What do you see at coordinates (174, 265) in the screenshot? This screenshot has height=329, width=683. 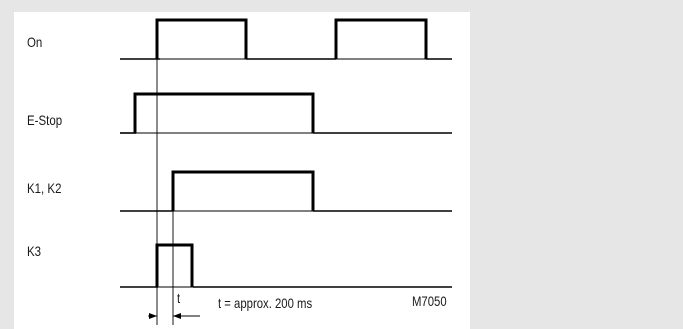 I see `pulse-k3` at bounding box center [174, 265].